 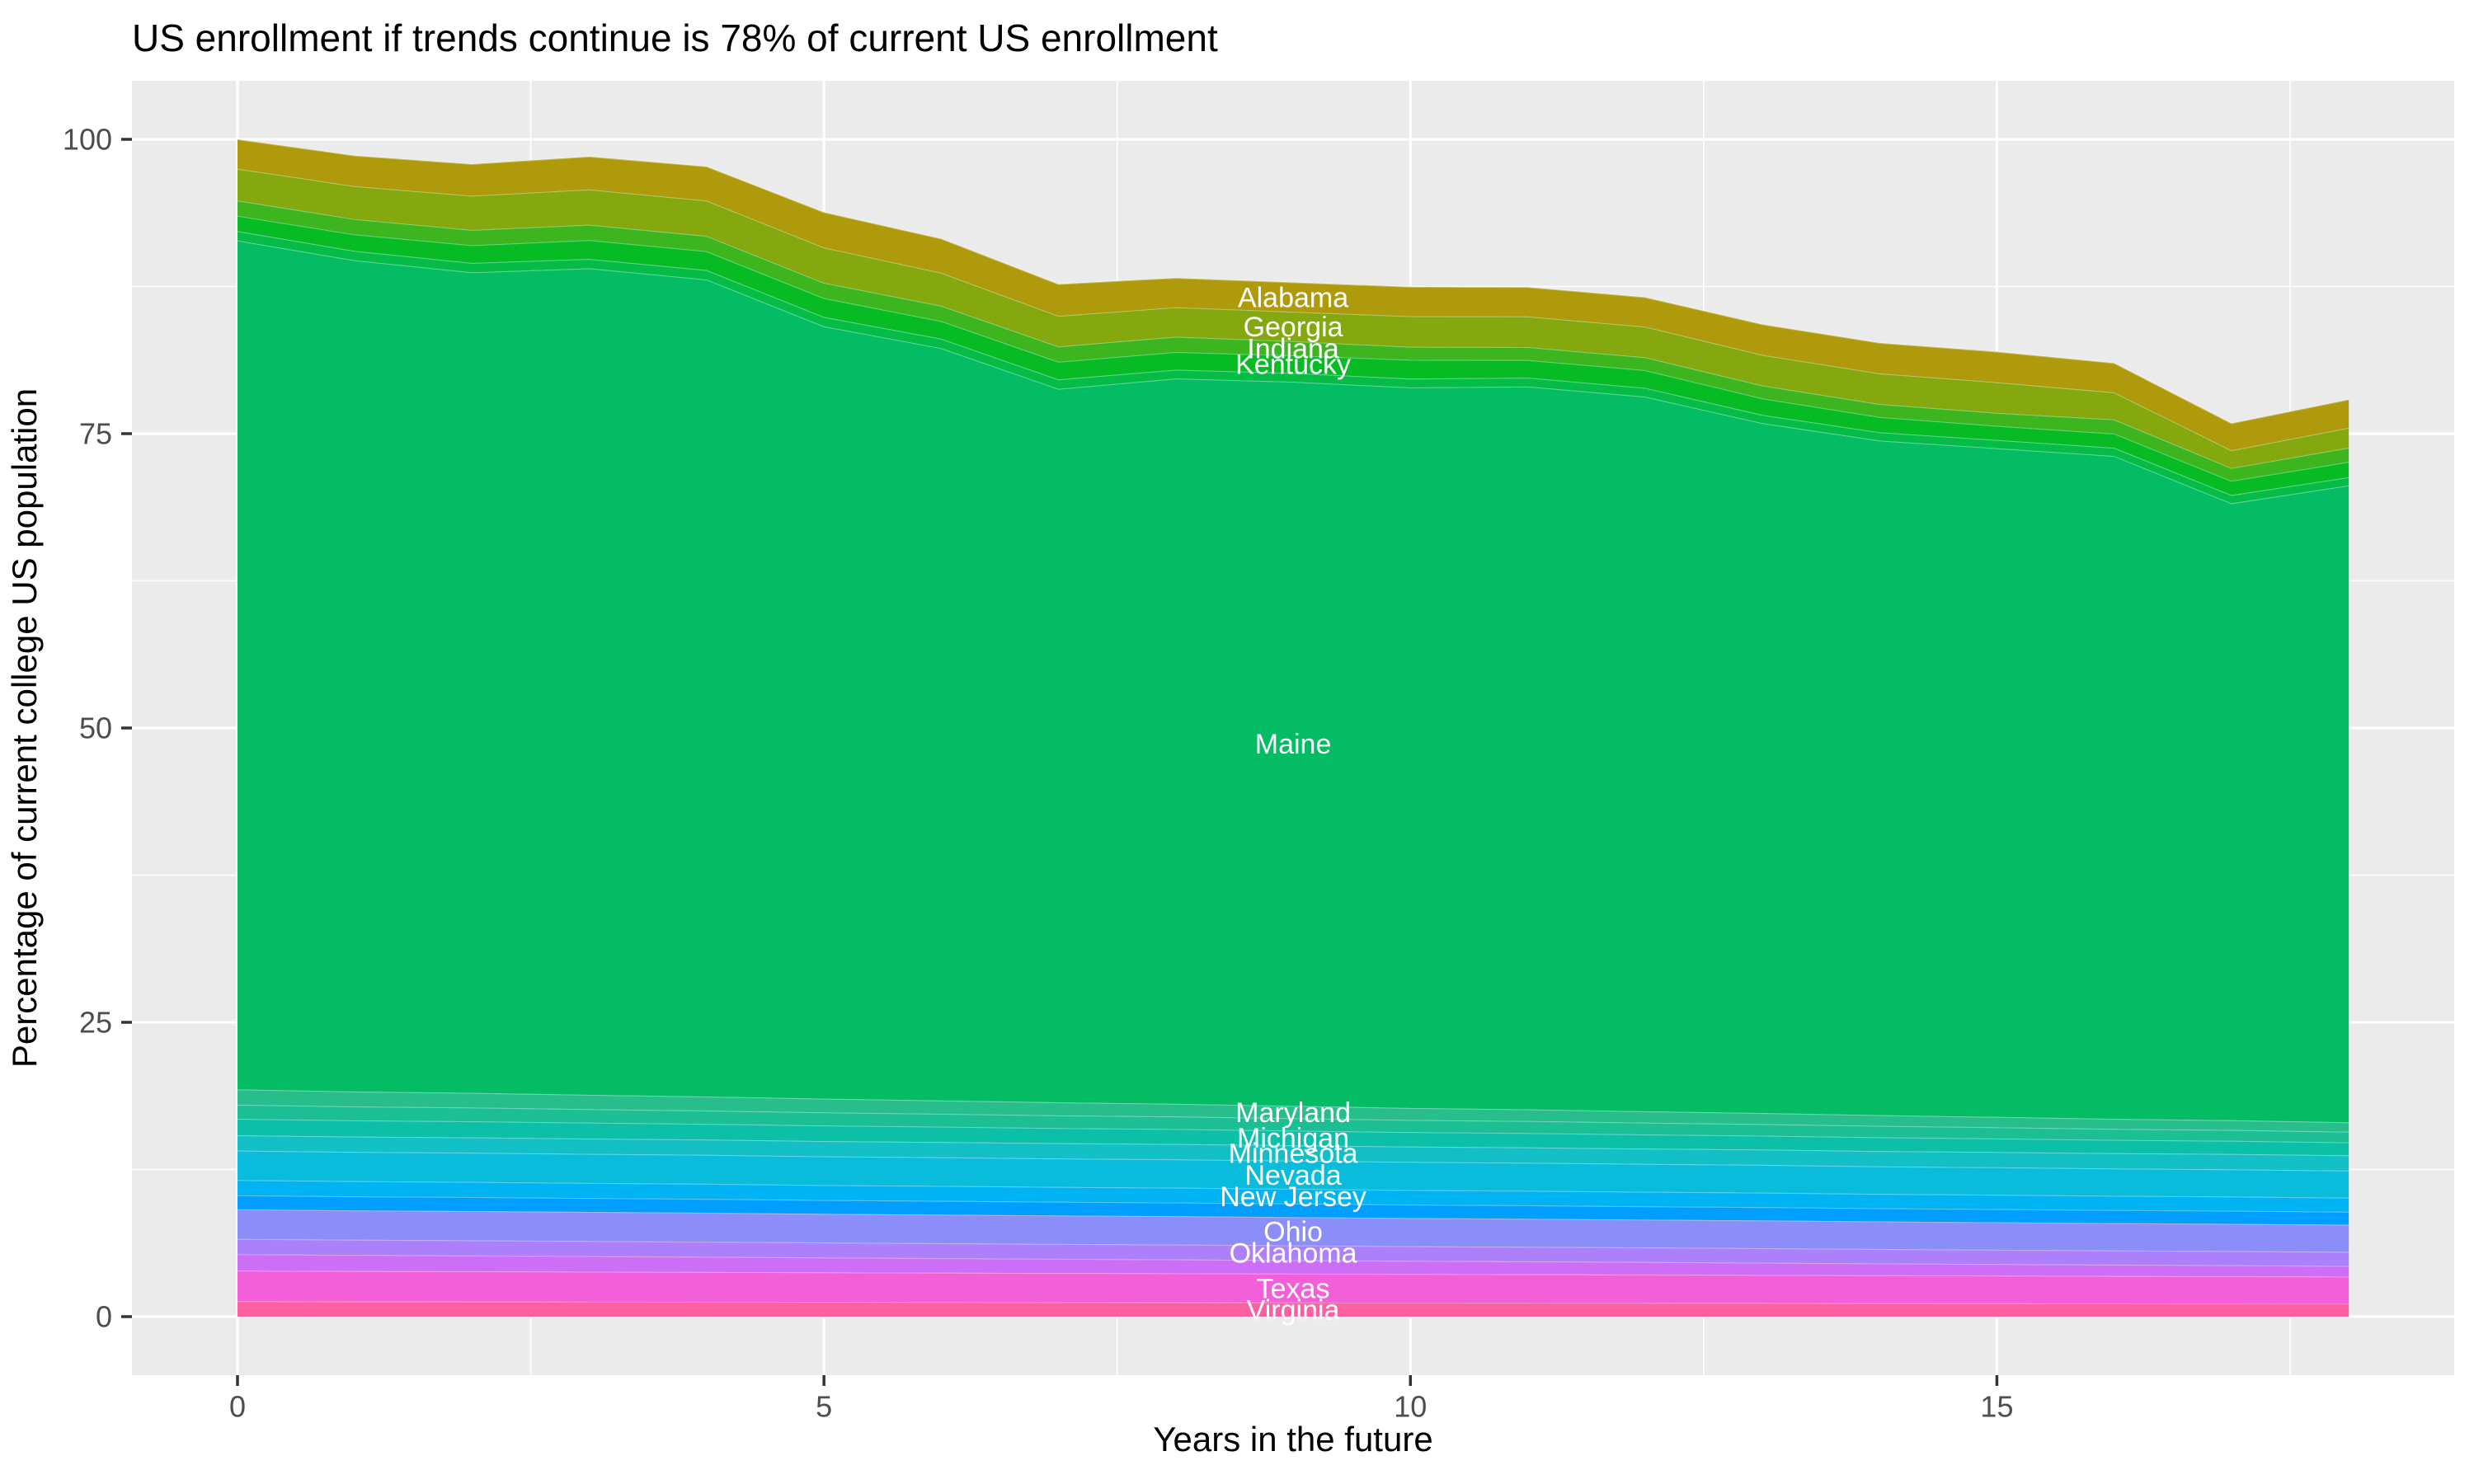 I want to click on band-label-georgia: Georgia, so click(x=1293, y=327).